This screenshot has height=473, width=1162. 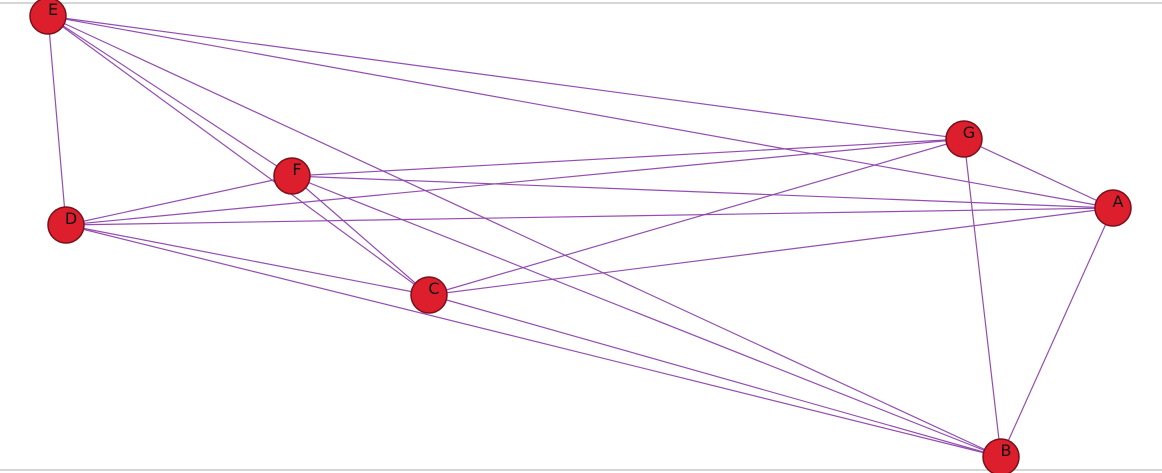 I want to click on edge-e-d, so click(x=57, y=120).